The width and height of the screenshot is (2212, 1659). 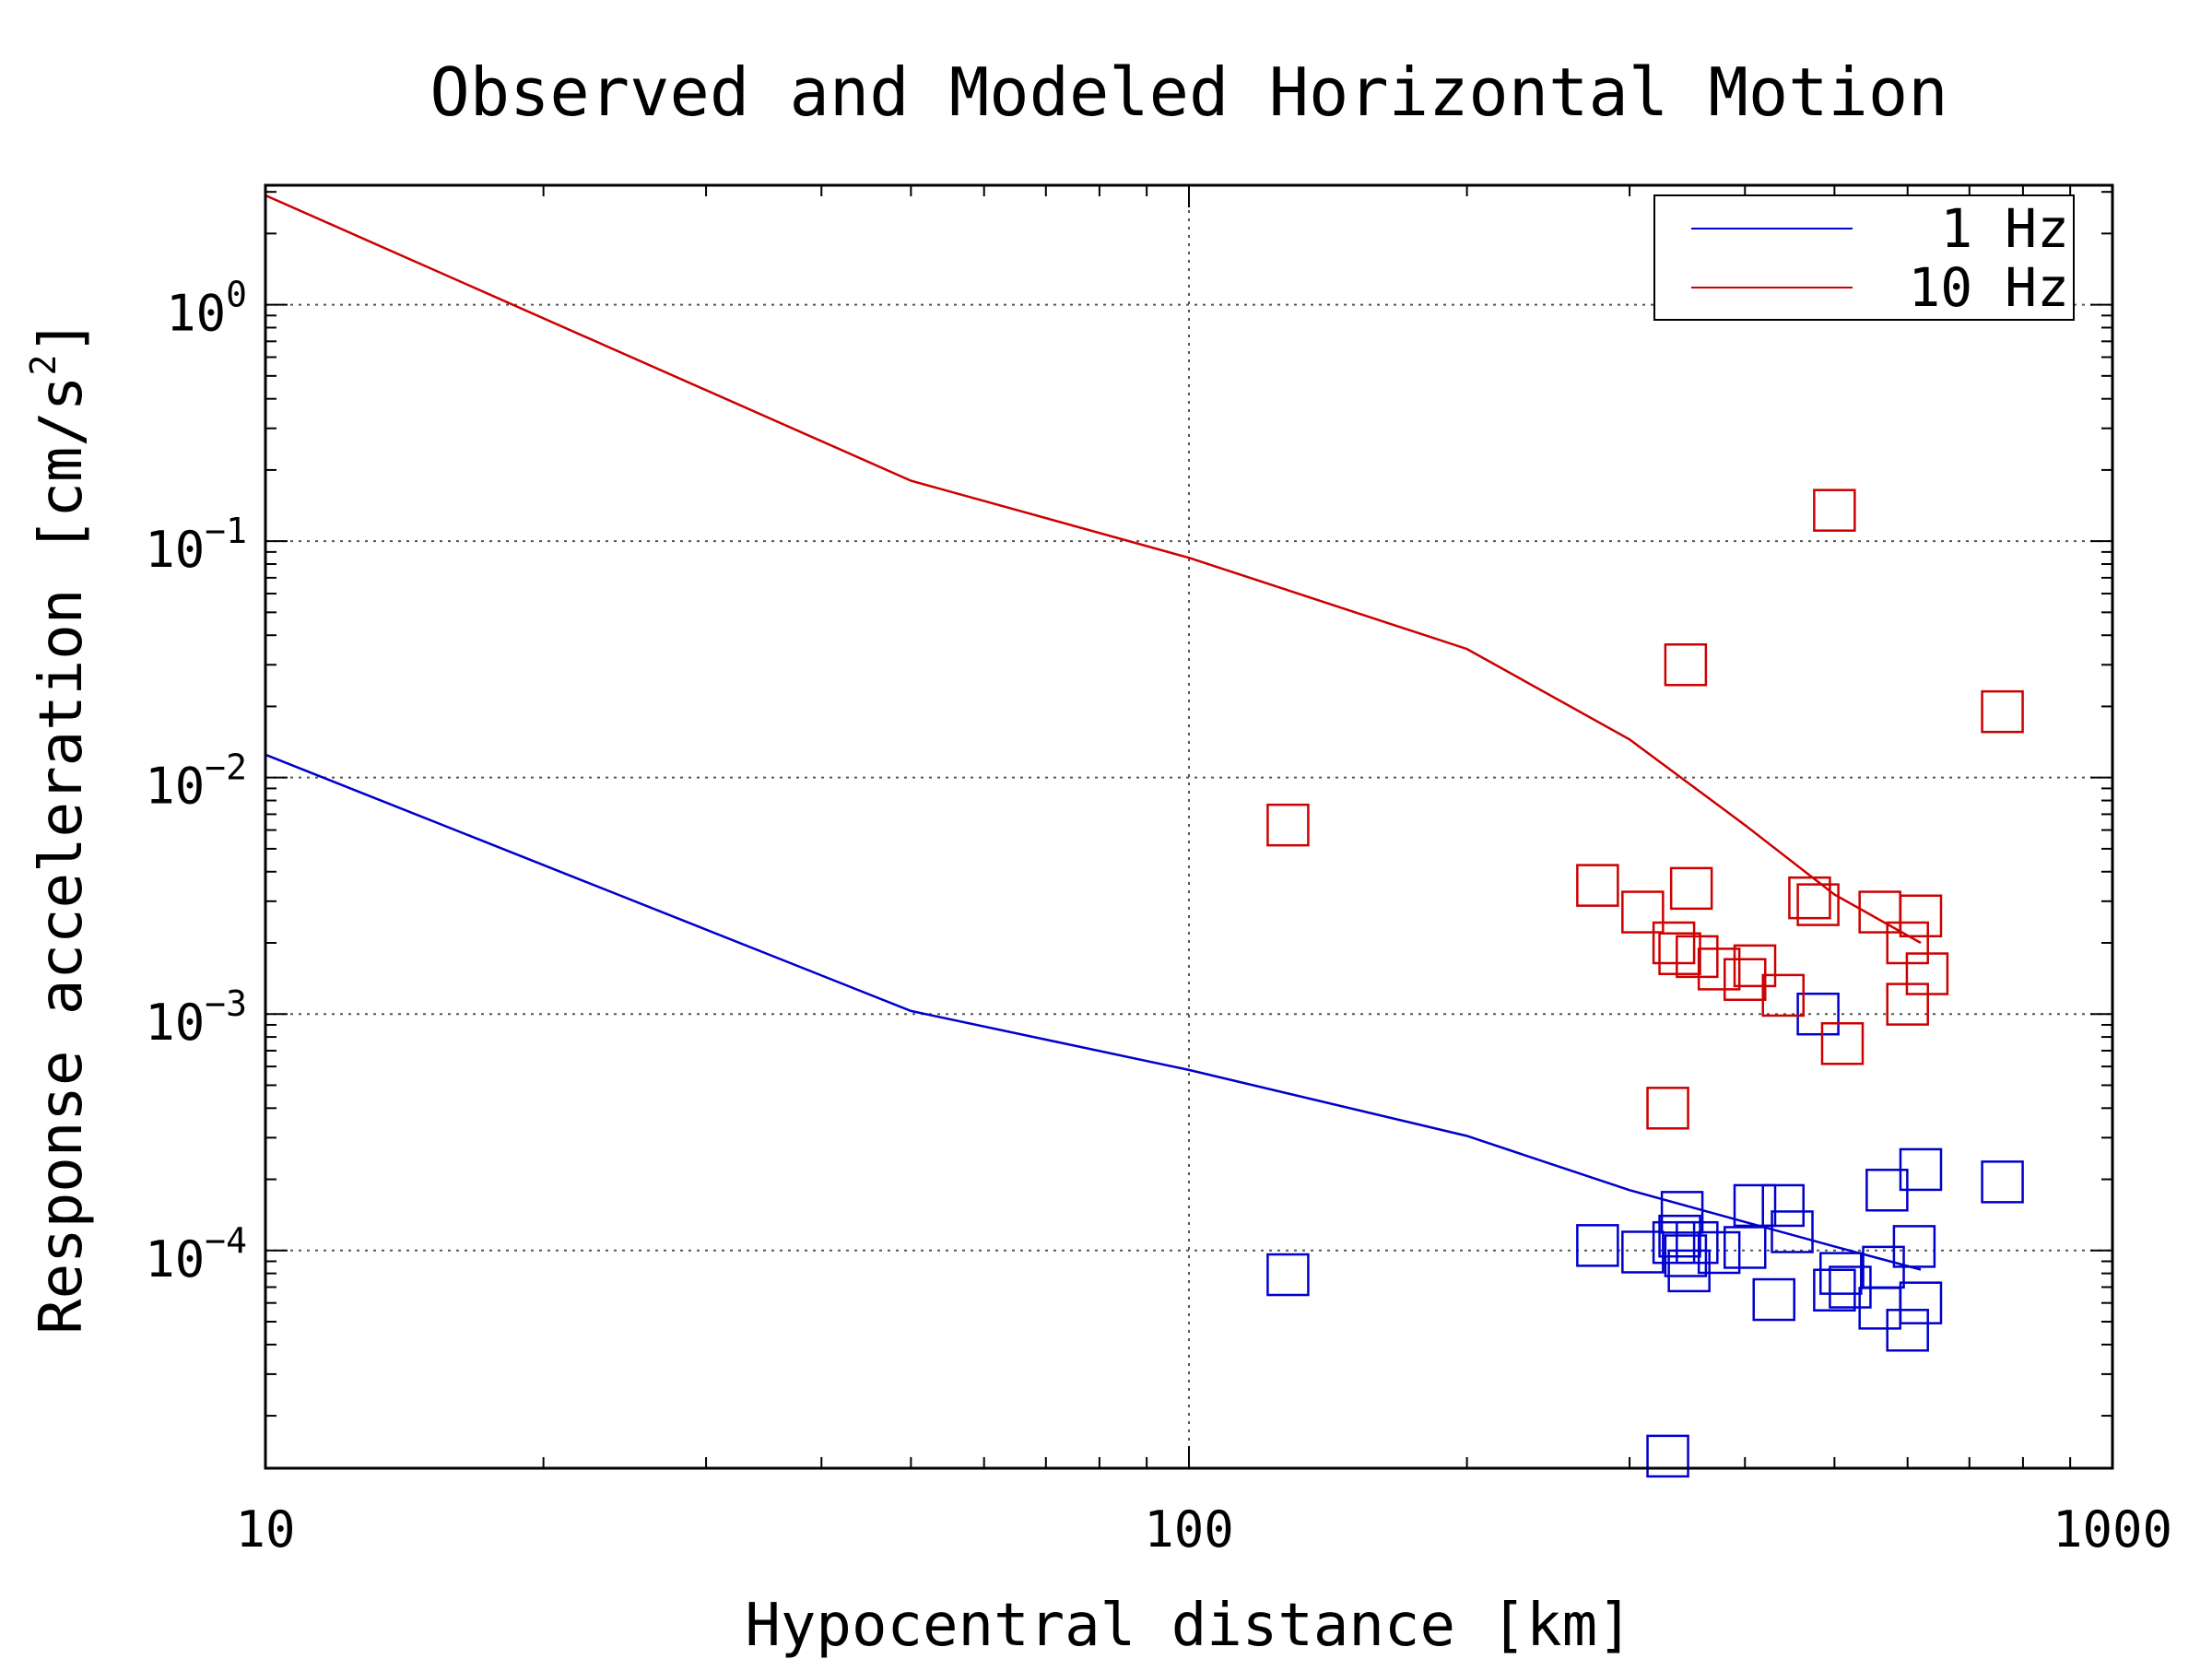 What do you see at coordinates (265, 1529) in the screenshot?
I see `x-tick-label: 10` at bounding box center [265, 1529].